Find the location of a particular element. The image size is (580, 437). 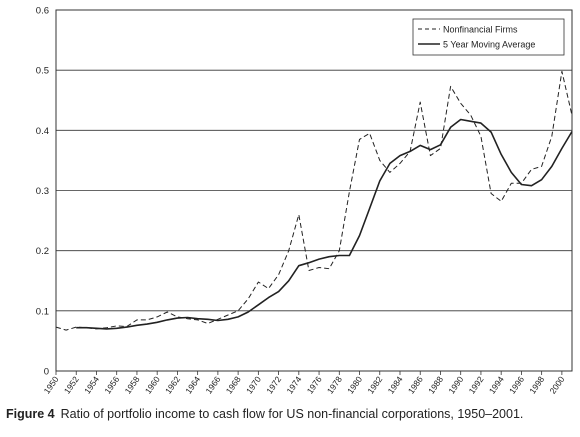

x-tick-label: 1984 is located at coordinates (395, 384).